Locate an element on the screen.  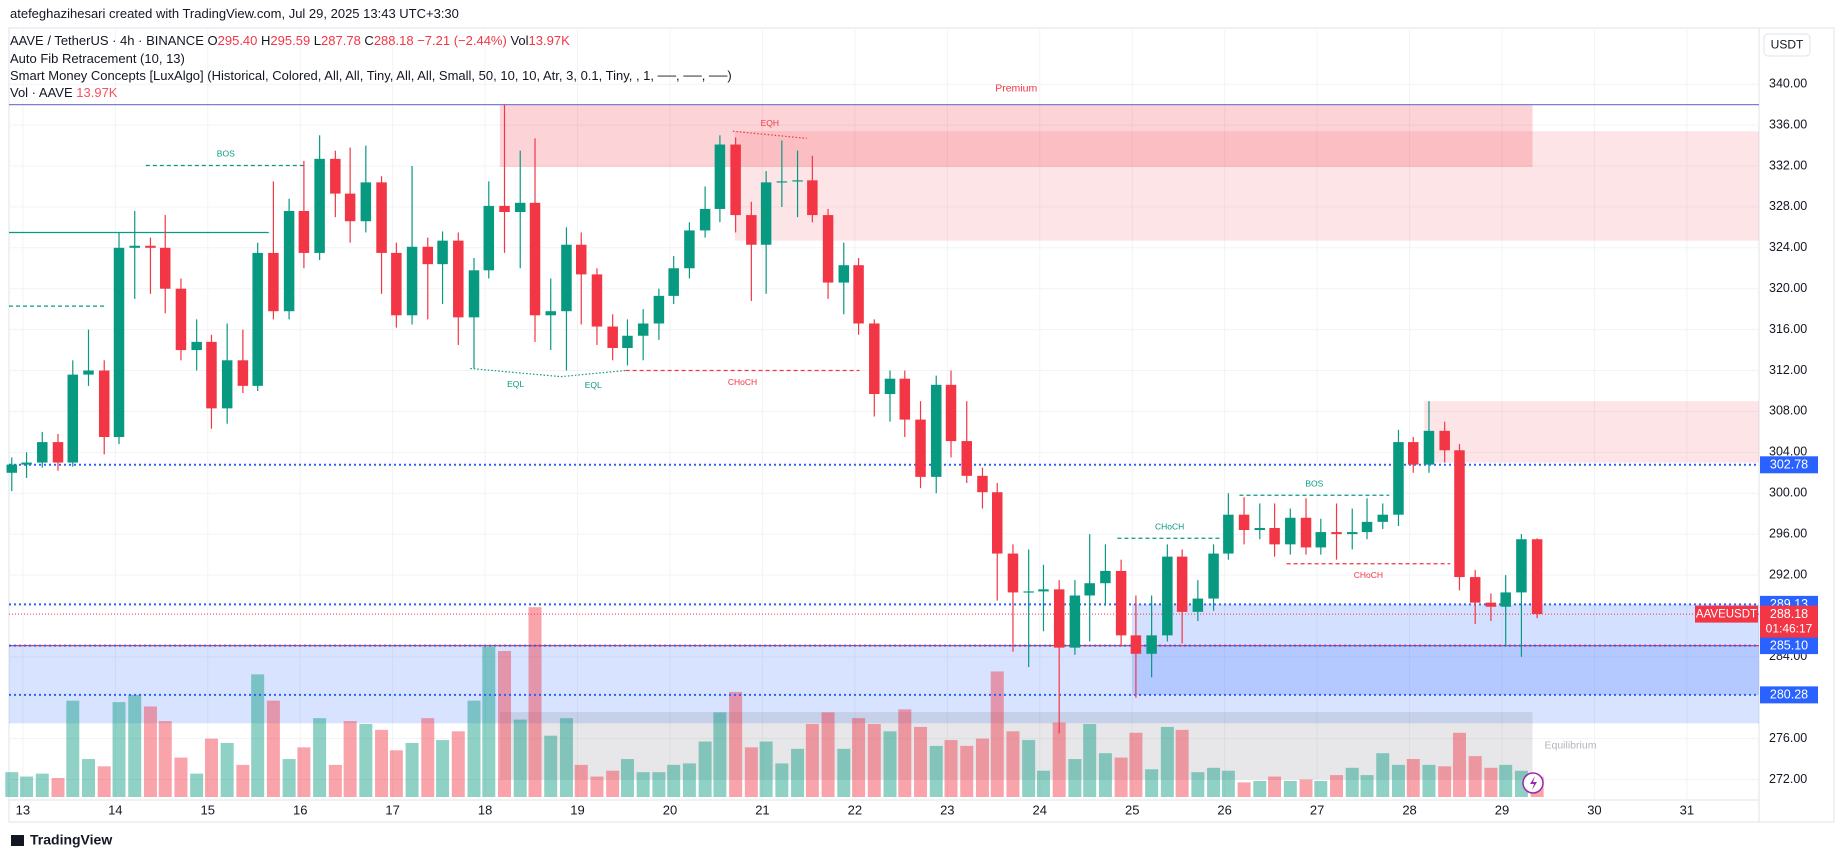
x-tick-label: 26 is located at coordinates (1224, 809).